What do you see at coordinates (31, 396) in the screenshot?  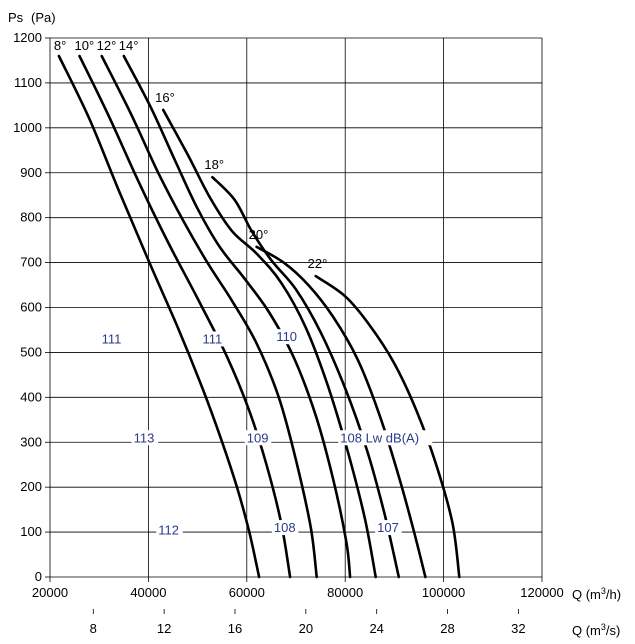 I see `y-tick-label: 400` at bounding box center [31, 396].